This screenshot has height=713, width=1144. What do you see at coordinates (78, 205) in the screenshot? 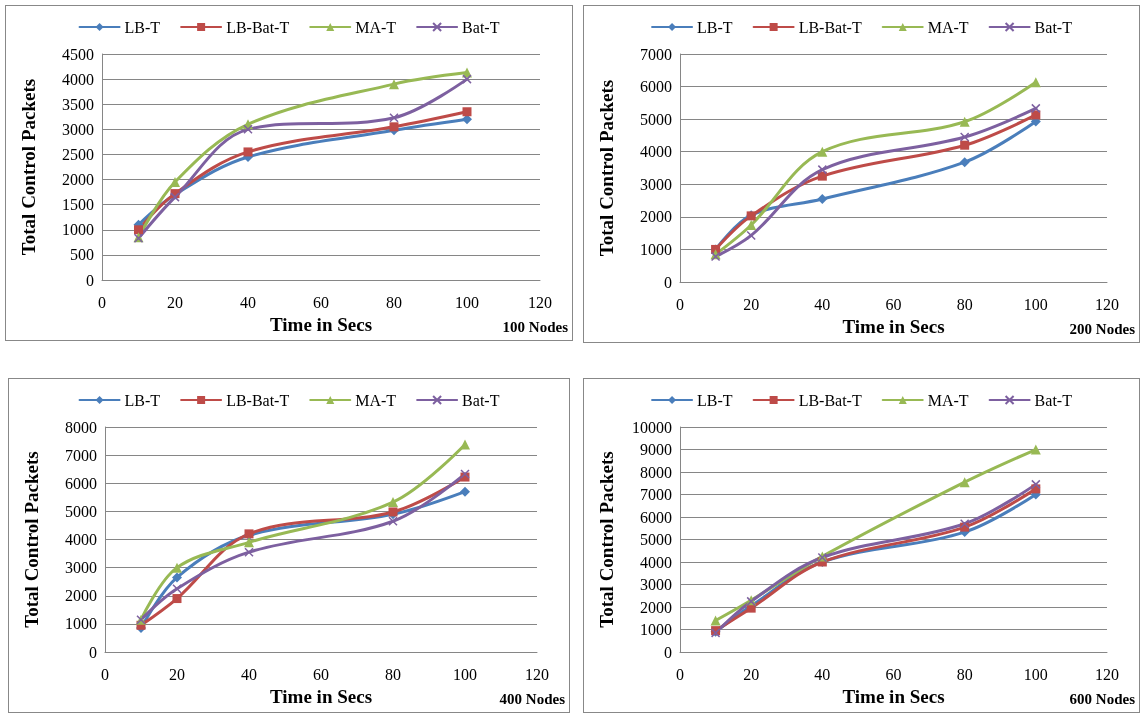
I see `y-tick-label: 1500` at bounding box center [78, 205].